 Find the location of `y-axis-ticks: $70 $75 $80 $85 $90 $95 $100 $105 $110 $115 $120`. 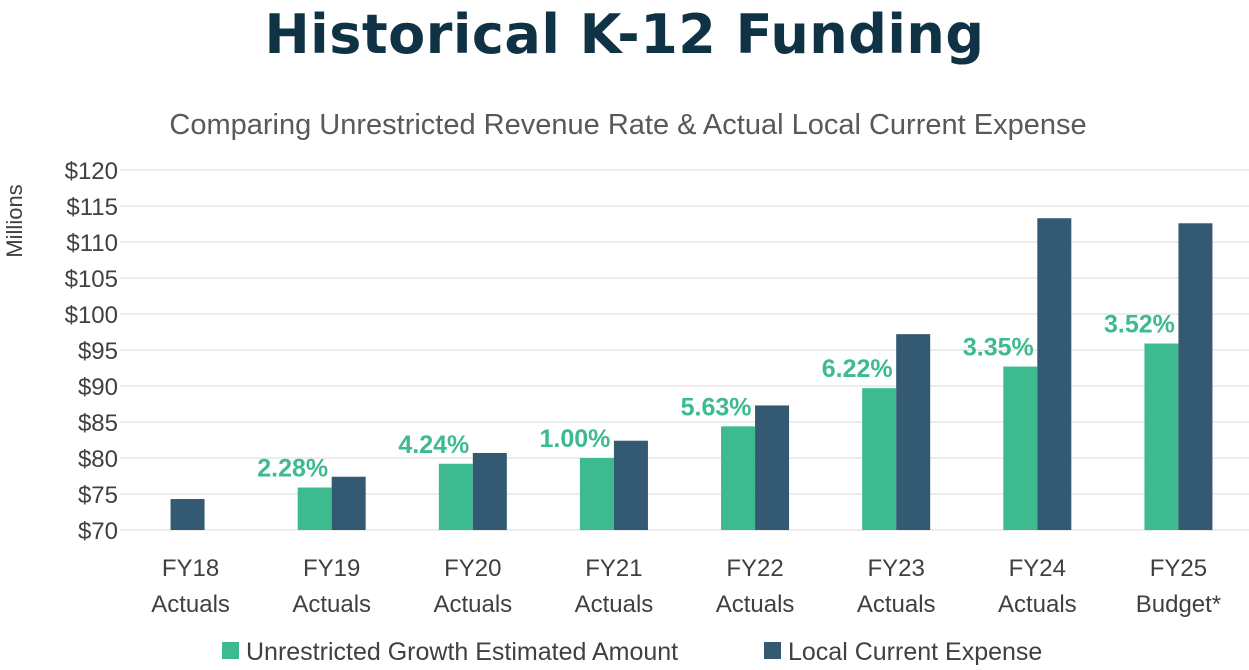

y-axis-ticks: $70 $75 $80 $85 $90 $95 $100 $105 $110 $115 $120 is located at coordinates (91, 351).